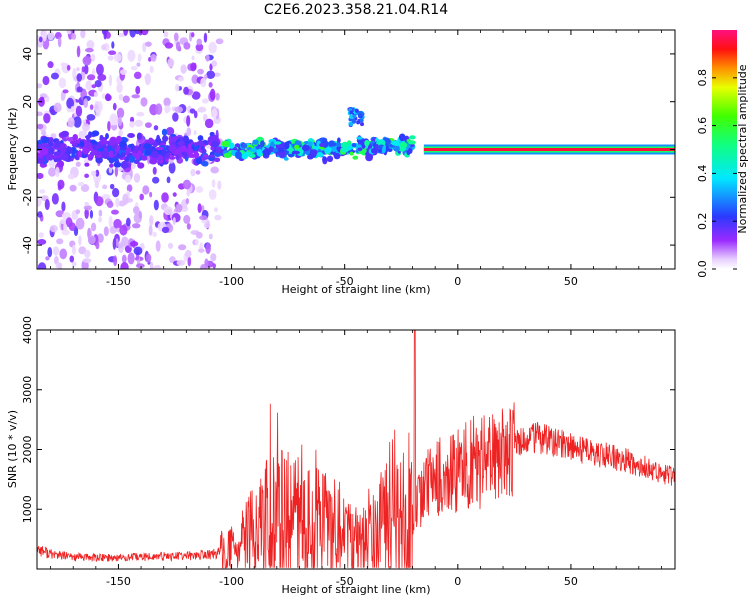  Describe the element at coordinates (12, 149) in the screenshot. I see `spectrogram-y-label: Frequency (Hz)` at that location.